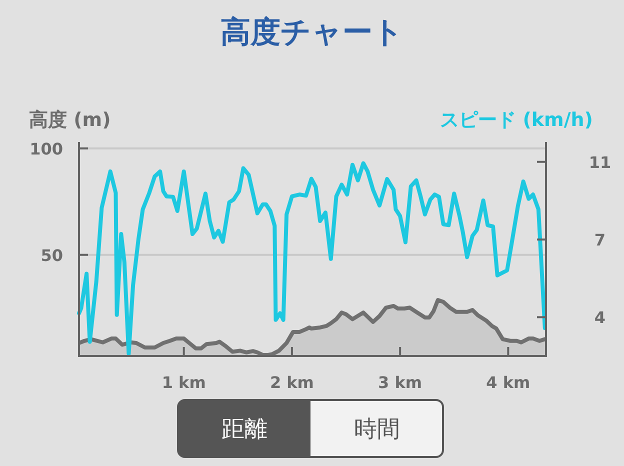  I want to click on toggle: 距離 時間, so click(310, 428).